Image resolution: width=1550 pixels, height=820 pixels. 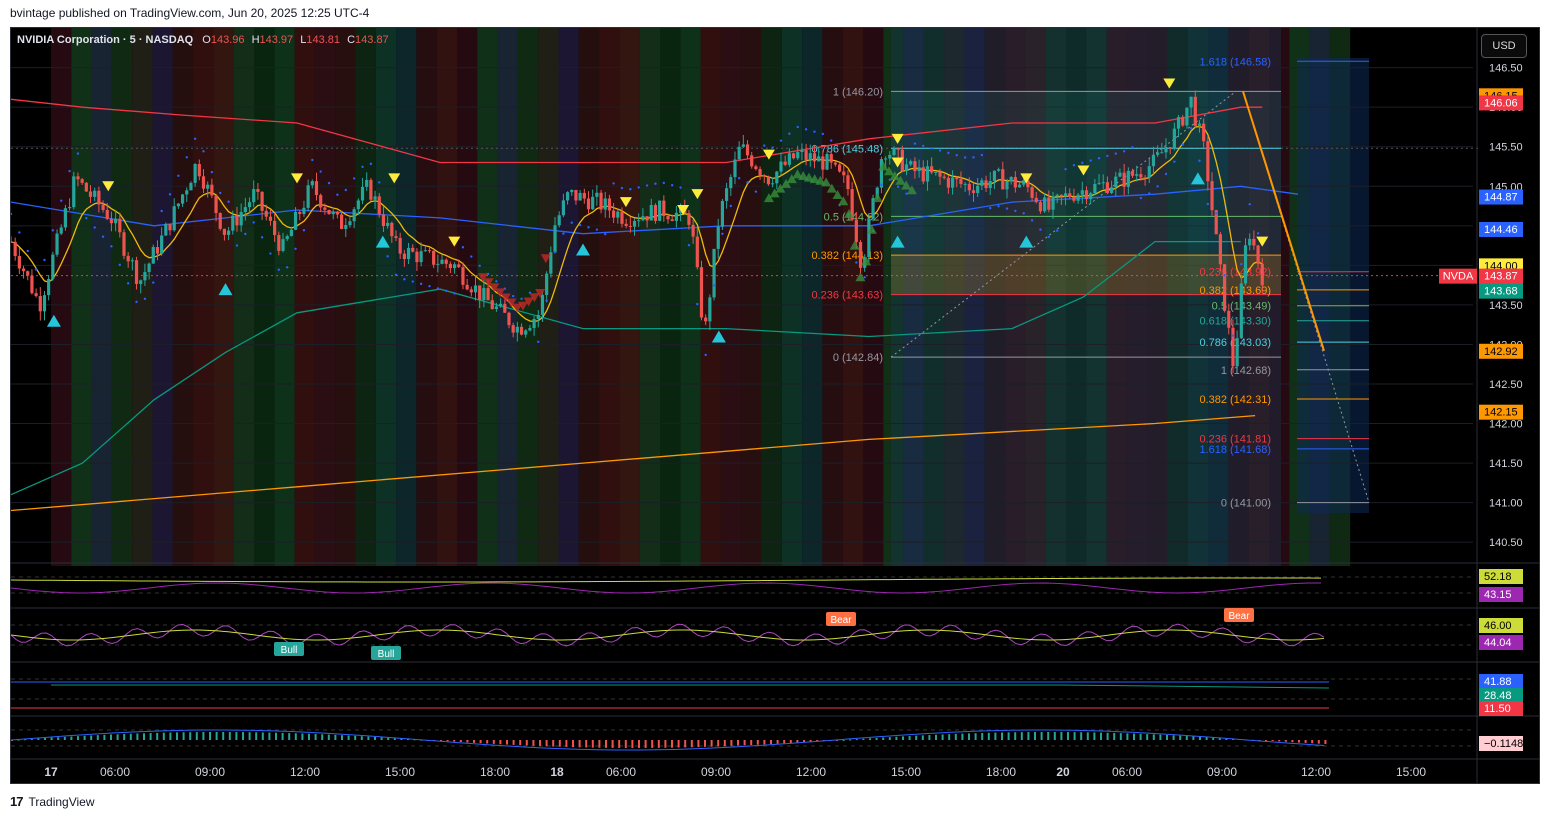 I want to click on fib-right-level-label: 1 (142.68), so click(x=1246, y=371).